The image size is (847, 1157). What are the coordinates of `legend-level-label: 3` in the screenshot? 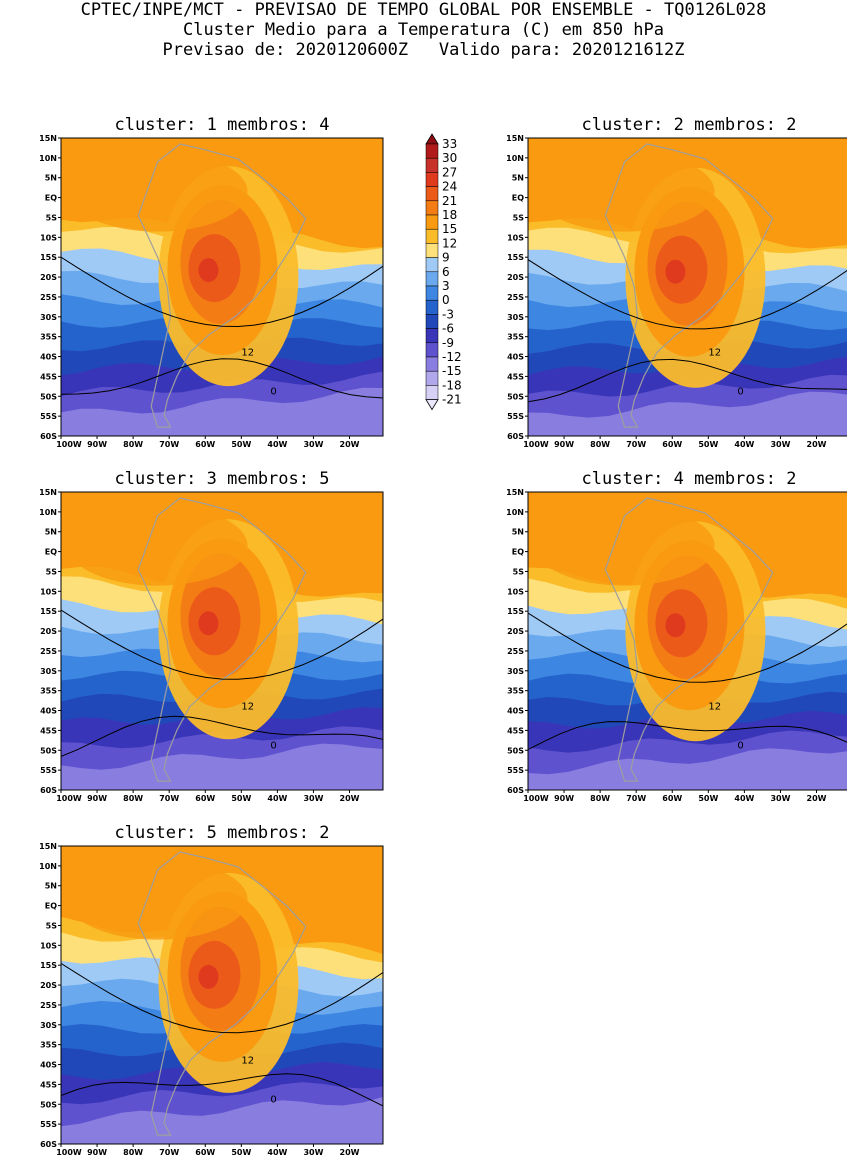 It's located at (446, 286).